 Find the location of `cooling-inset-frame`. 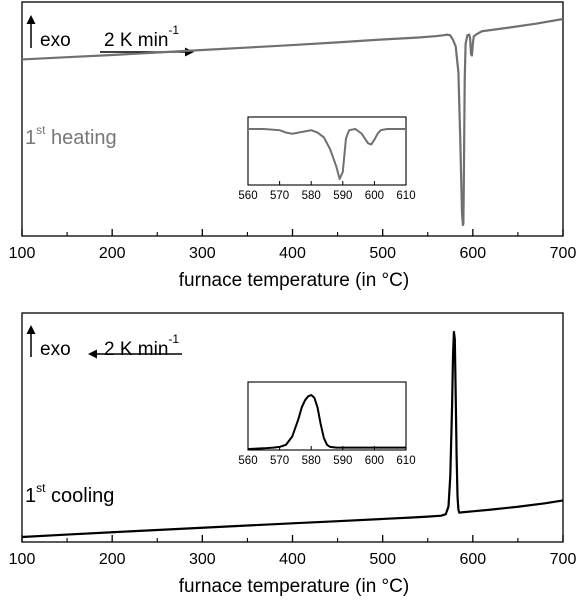

cooling-inset-frame is located at coordinates (327, 416).